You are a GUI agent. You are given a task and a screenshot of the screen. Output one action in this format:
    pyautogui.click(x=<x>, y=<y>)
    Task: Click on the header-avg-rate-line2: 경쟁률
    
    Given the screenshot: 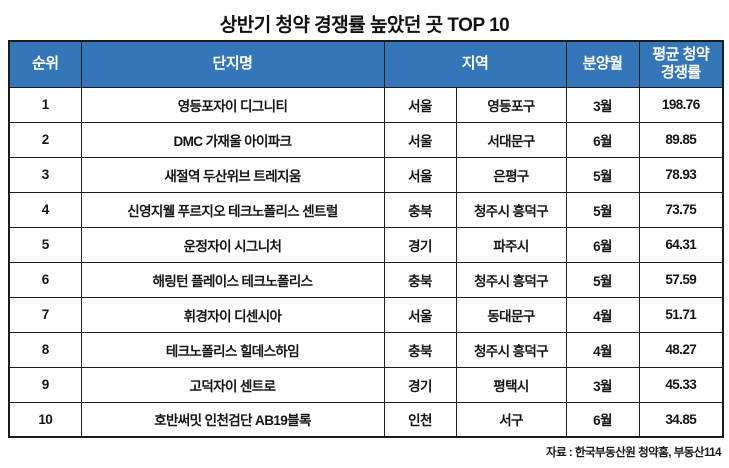 What is the action you would take?
    pyautogui.click(x=680, y=73)
    